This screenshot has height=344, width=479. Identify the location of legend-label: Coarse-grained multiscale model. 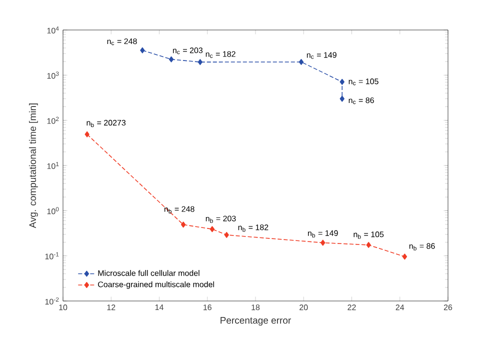
(156, 285).